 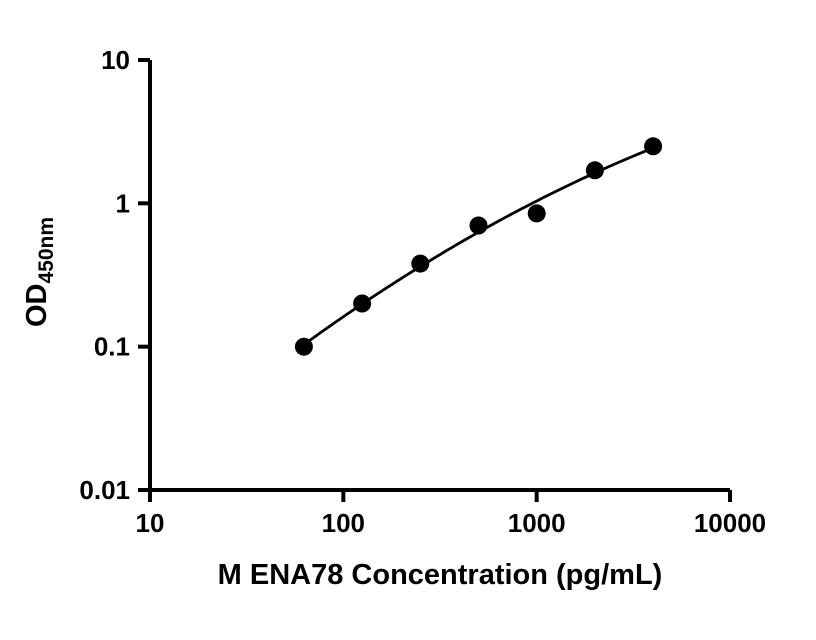 What do you see at coordinates (440, 575) in the screenshot?
I see `x-axis-title: M ENA78 Concentration (pg/mL)` at bounding box center [440, 575].